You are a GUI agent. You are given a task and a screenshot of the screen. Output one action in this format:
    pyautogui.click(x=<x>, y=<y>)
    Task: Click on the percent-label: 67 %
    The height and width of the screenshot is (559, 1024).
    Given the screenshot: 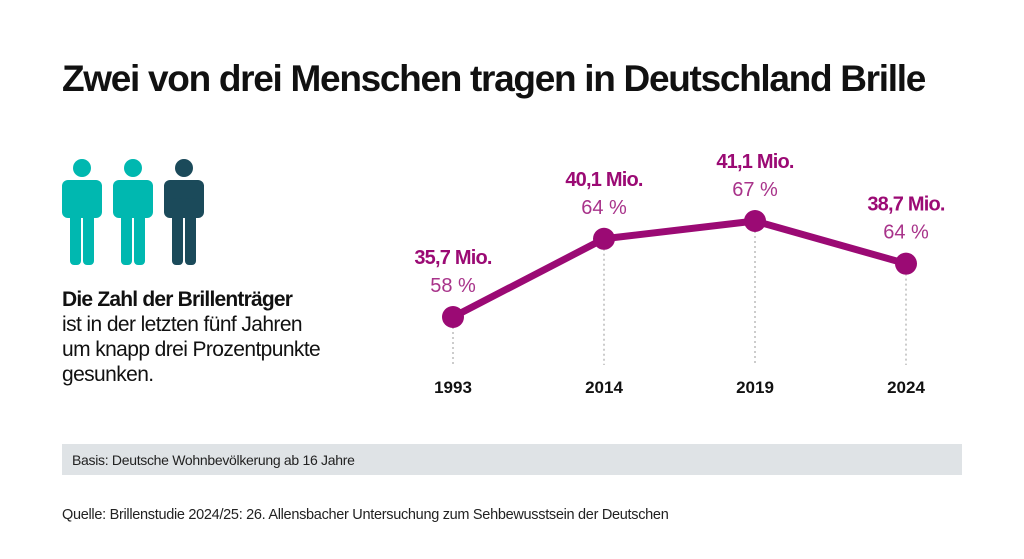 What is the action you would take?
    pyautogui.click(x=755, y=190)
    